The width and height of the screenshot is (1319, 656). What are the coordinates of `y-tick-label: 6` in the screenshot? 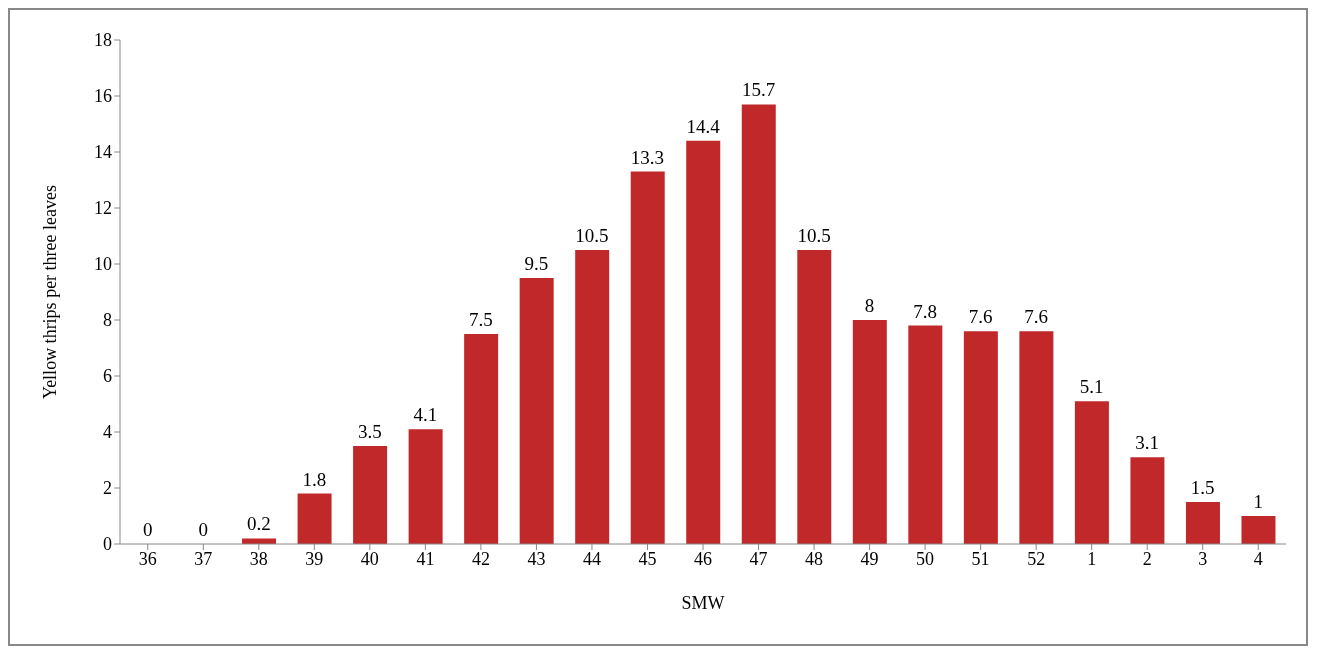 It's located at (107, 376).